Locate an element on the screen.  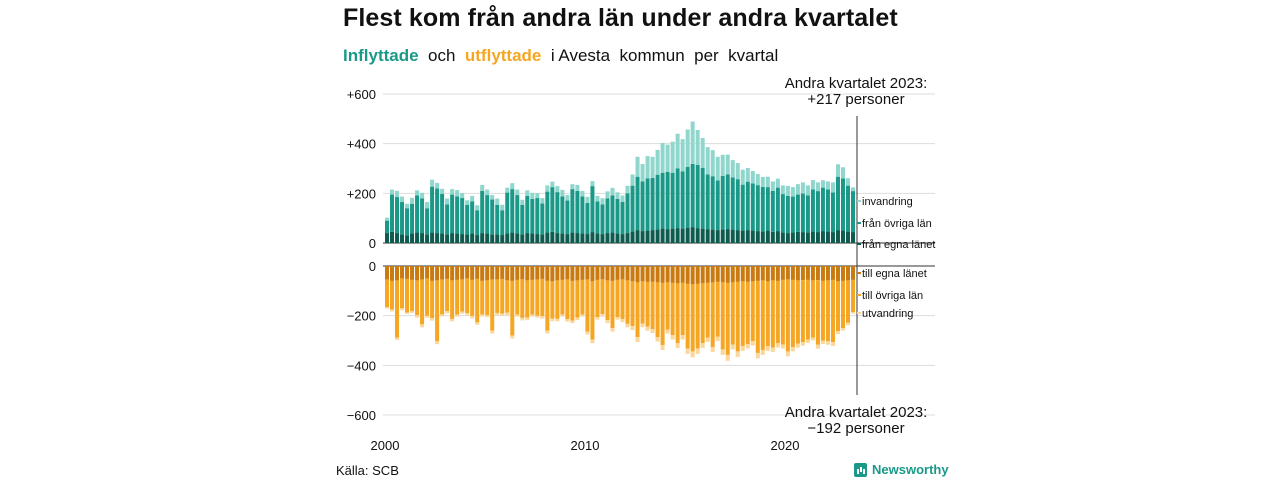
y-tick-label-top: 0 is located at coordinates (372, 243).